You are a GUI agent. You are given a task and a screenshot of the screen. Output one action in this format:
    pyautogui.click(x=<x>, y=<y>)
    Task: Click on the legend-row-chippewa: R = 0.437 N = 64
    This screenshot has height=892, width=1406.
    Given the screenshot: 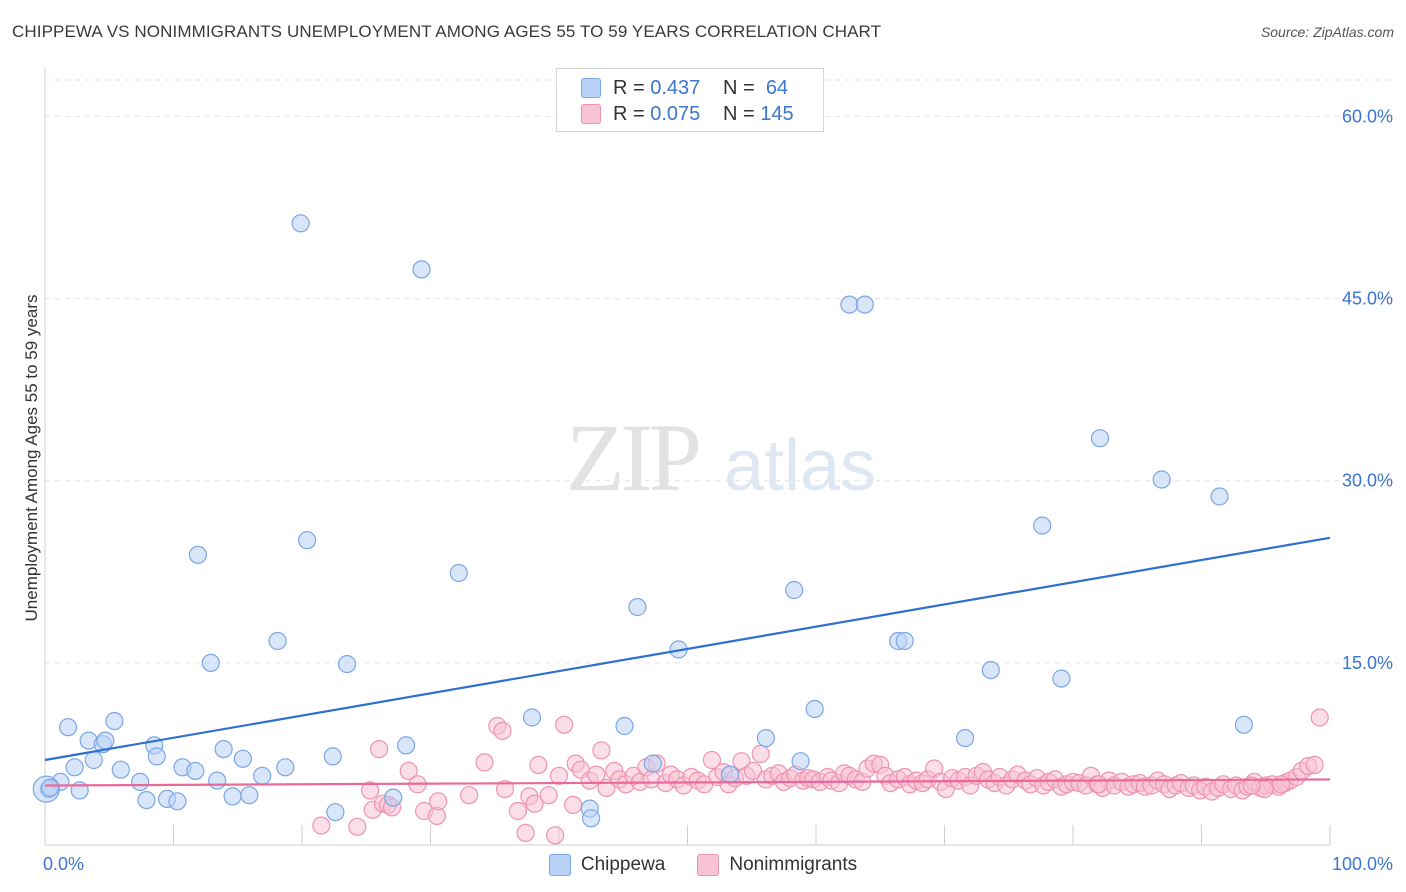 What is the action you would take?
    pyautogui.click(x=684, y=88)
    